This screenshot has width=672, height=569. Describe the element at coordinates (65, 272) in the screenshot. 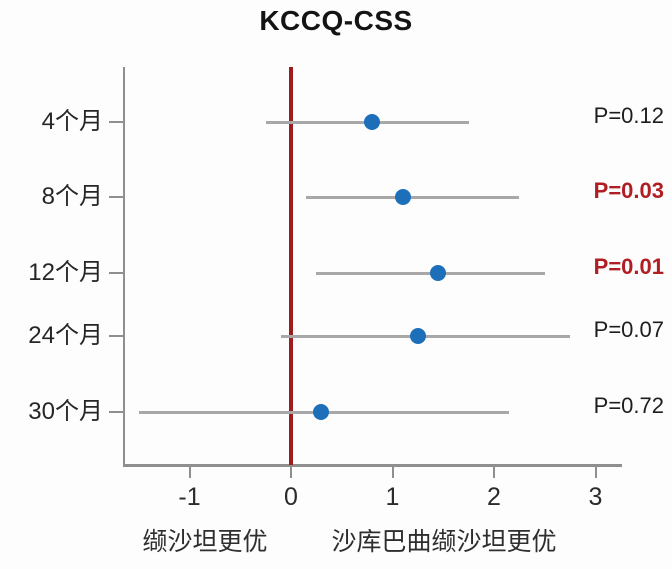

I see `category-label: 12个月` at that location.